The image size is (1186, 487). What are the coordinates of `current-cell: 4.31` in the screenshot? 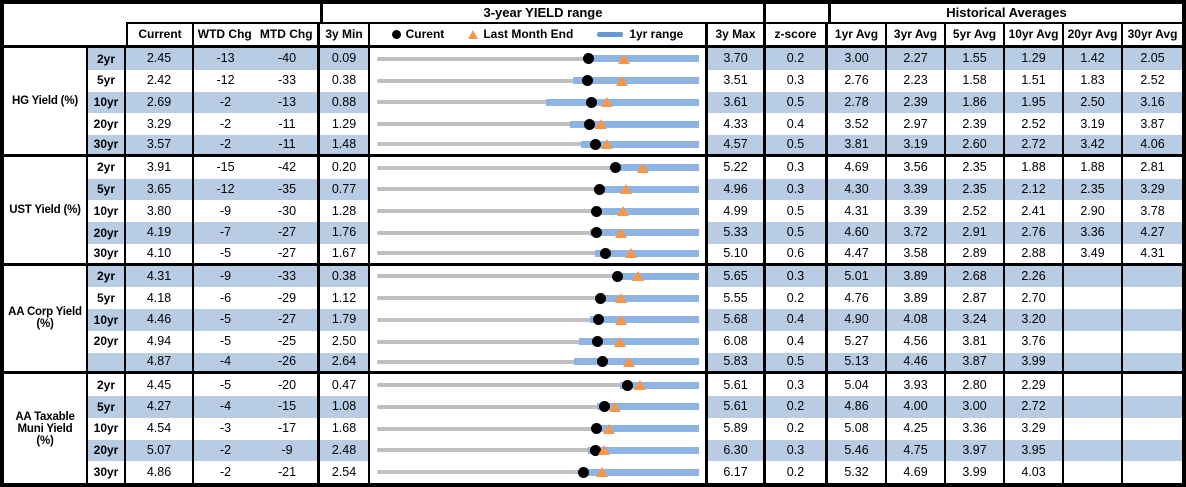 It's located at (160, 276).